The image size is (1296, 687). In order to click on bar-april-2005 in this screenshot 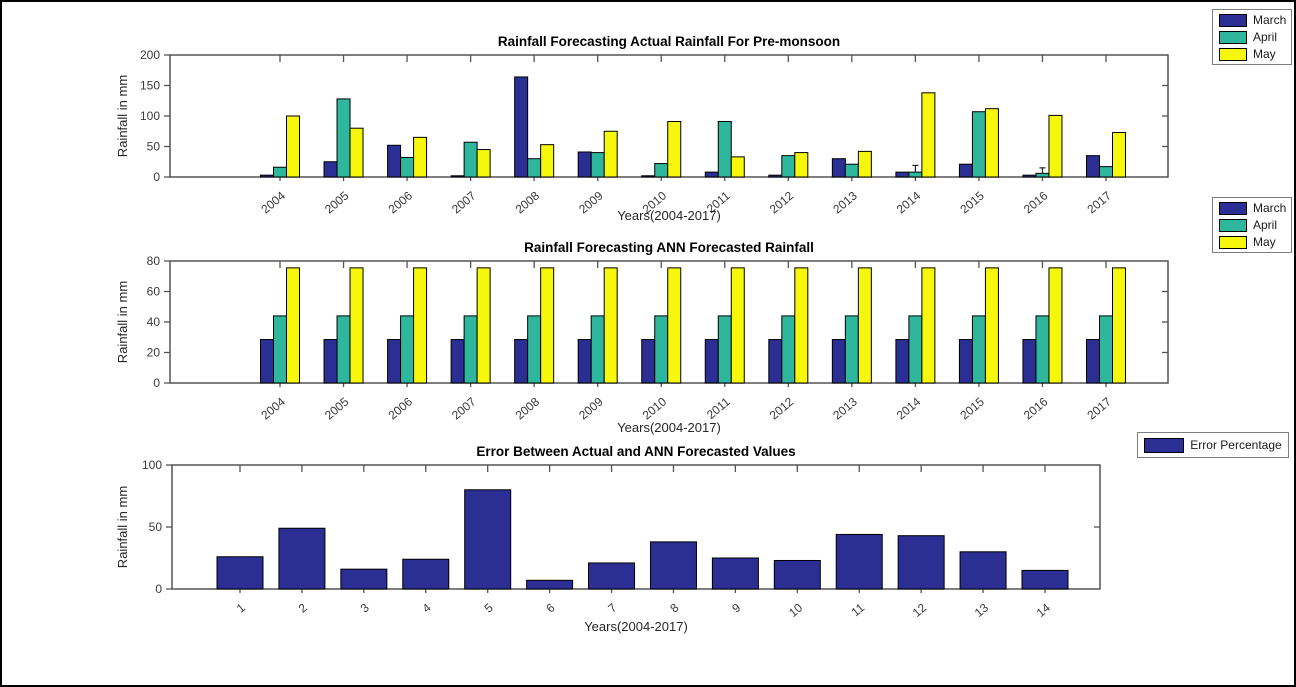, I will do `click(343, 138)`.